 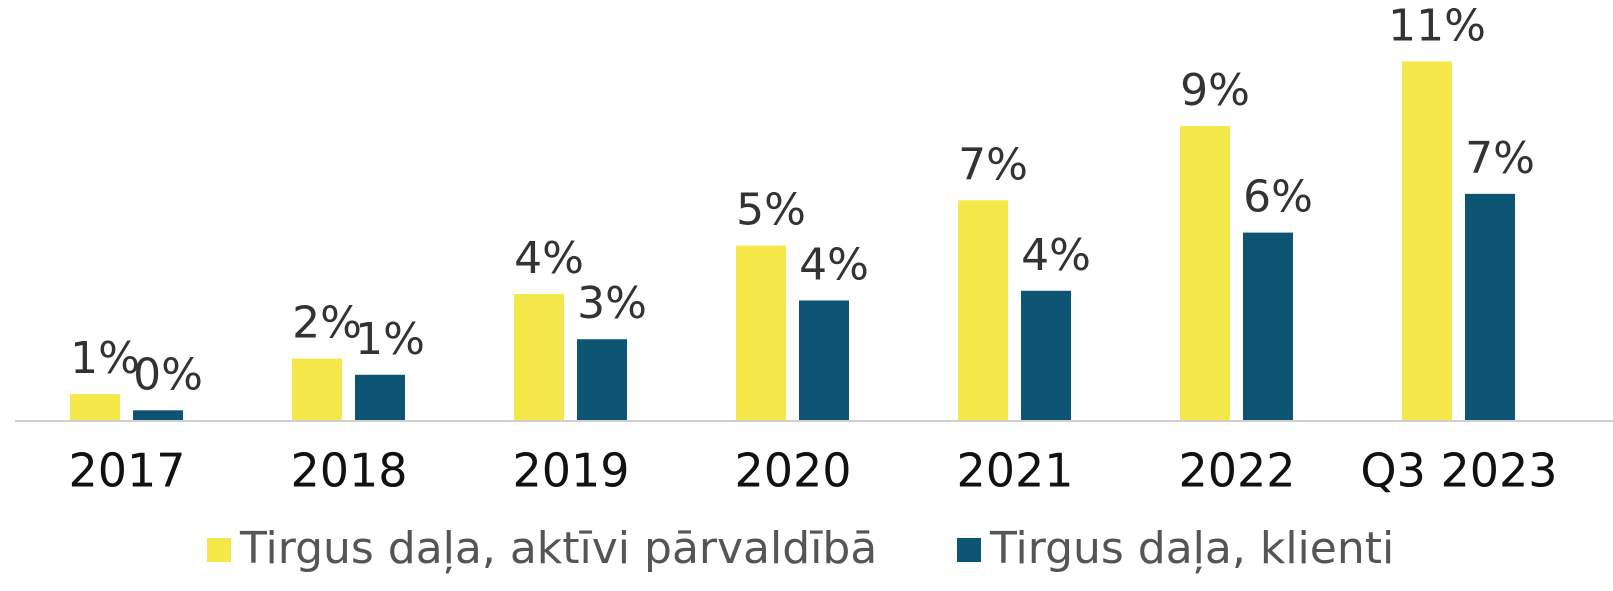 What do you see at coordinates (168, 374) in the screenshot?
I see `data-label: 0%` at bounding box center [168, 374].